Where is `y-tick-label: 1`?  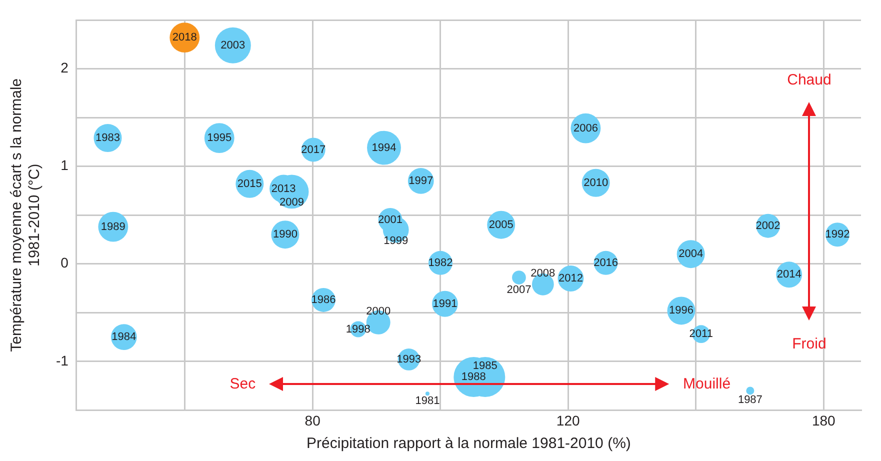
y-tick-label: 1 is located at coordinates (64, 165).